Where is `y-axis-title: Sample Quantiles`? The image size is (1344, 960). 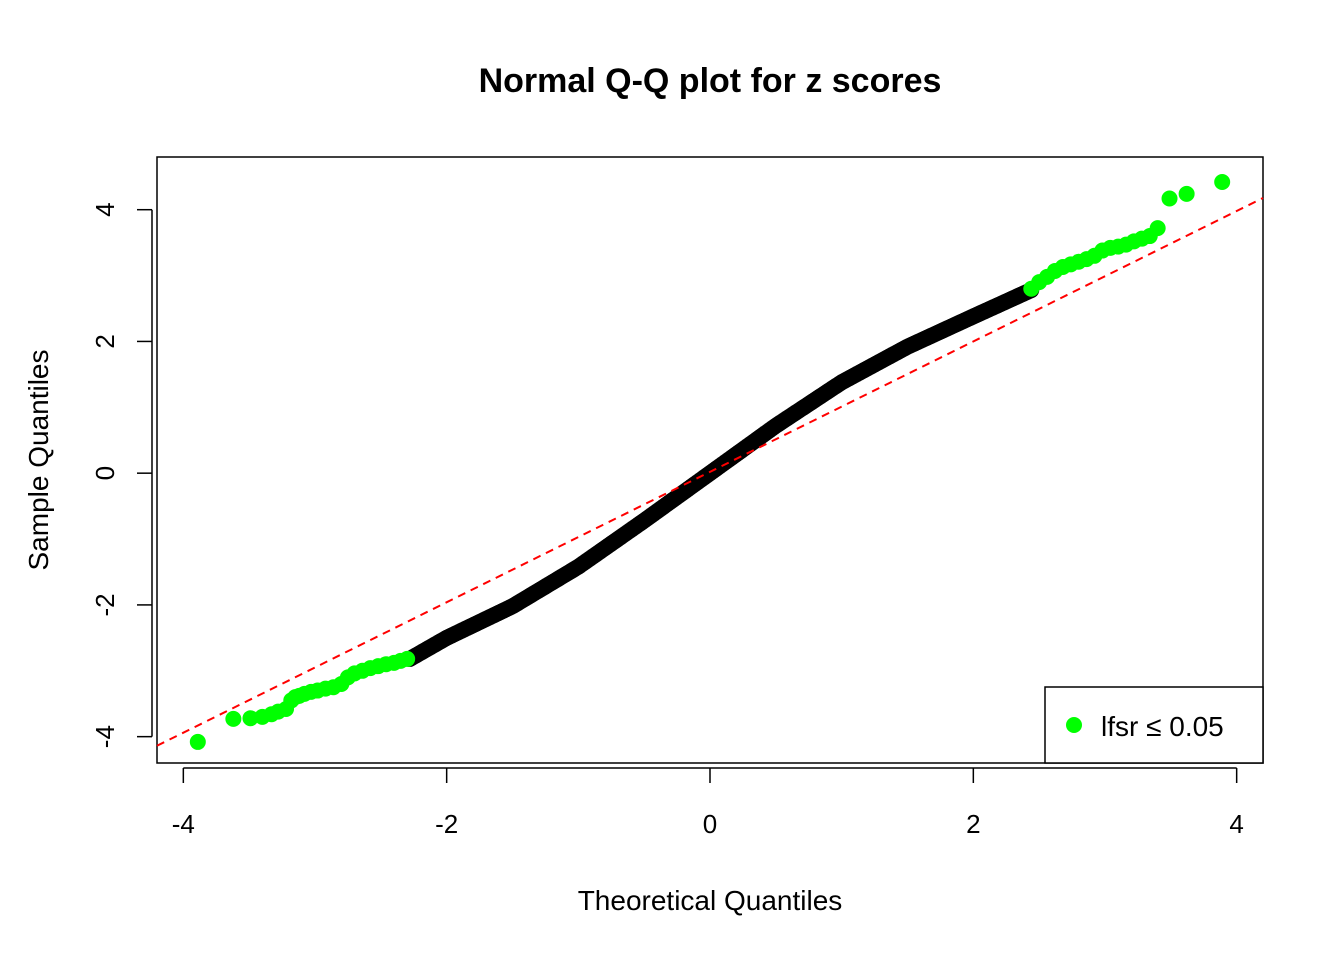
y-axis-title: Sample Quantiles is located at coordinates (38, 459).